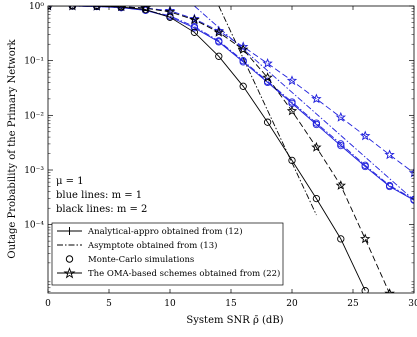 This screenshot has width=417, height=337. What do you see at coordinates (141, 260) in the screenshot?
I see `legend-label-montecarlo: Monte-Carlo simulations` at bounding box center [141, 260].